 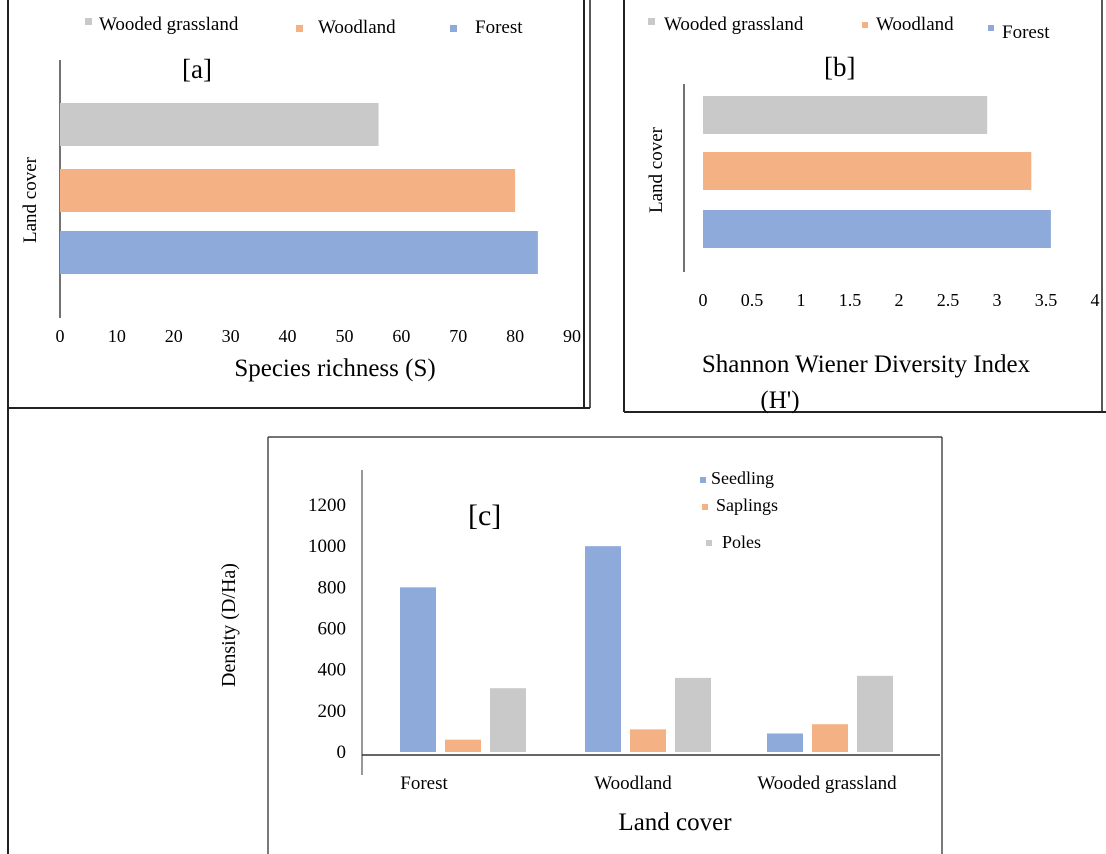 I want to click on category-label-c-woodland: Woodland, so click(x=633, y=783).